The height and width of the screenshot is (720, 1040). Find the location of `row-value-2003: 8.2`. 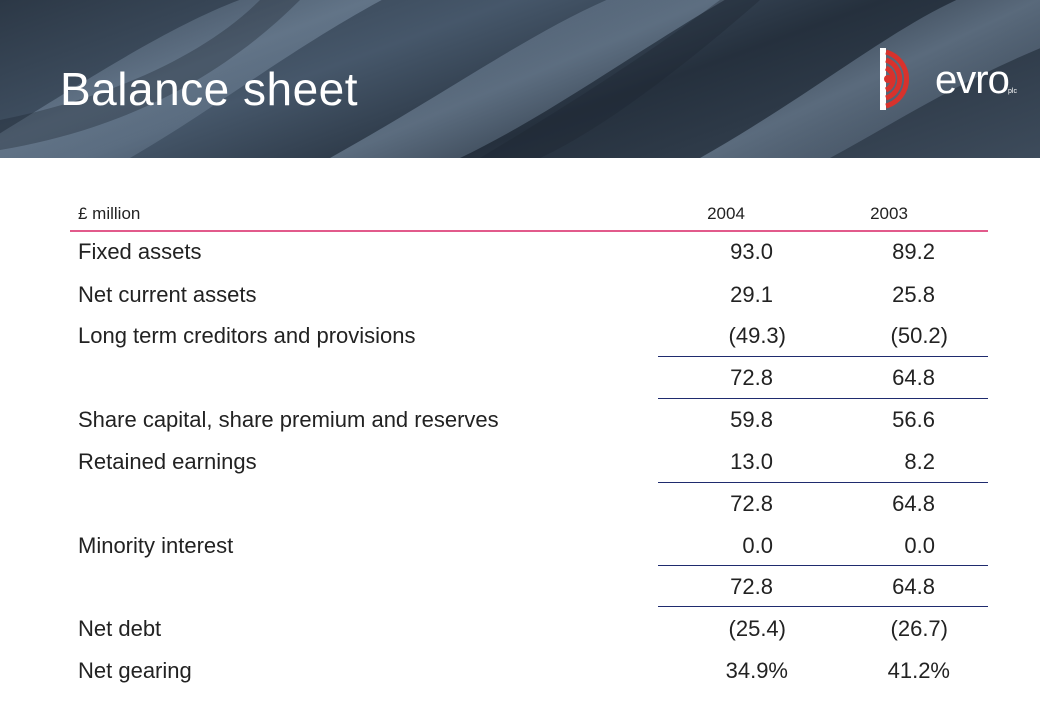

row-value-2003: 8.2 is located at coordinates (919, 461).